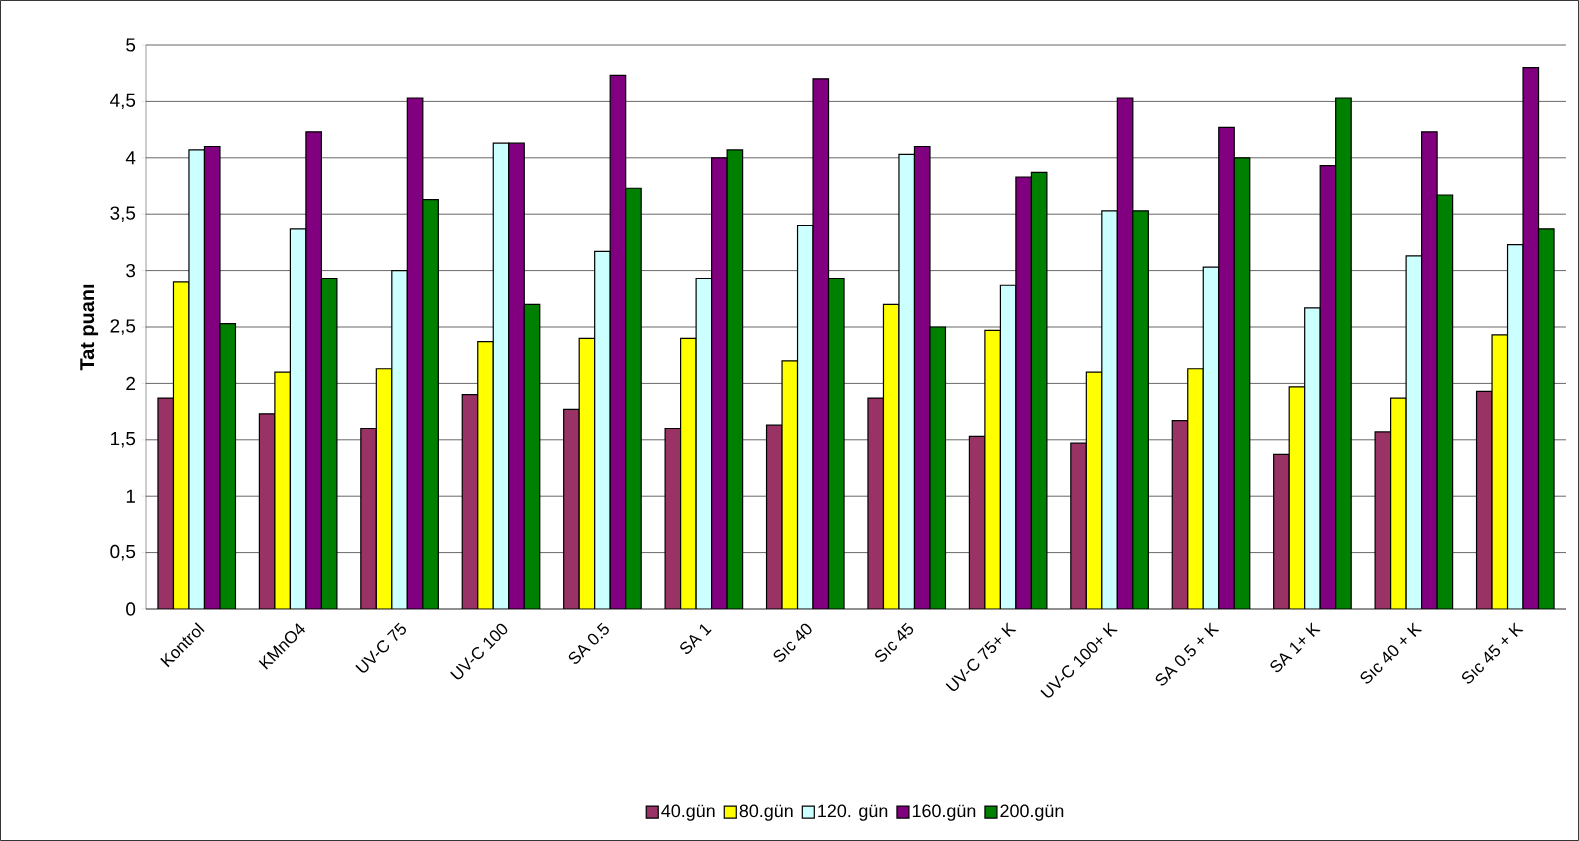  What do you see at coordinates (1492, 653) in the screenshot?
I see `x-tick-label: Sıc 45 + K` at bounding box center [1492, 653].